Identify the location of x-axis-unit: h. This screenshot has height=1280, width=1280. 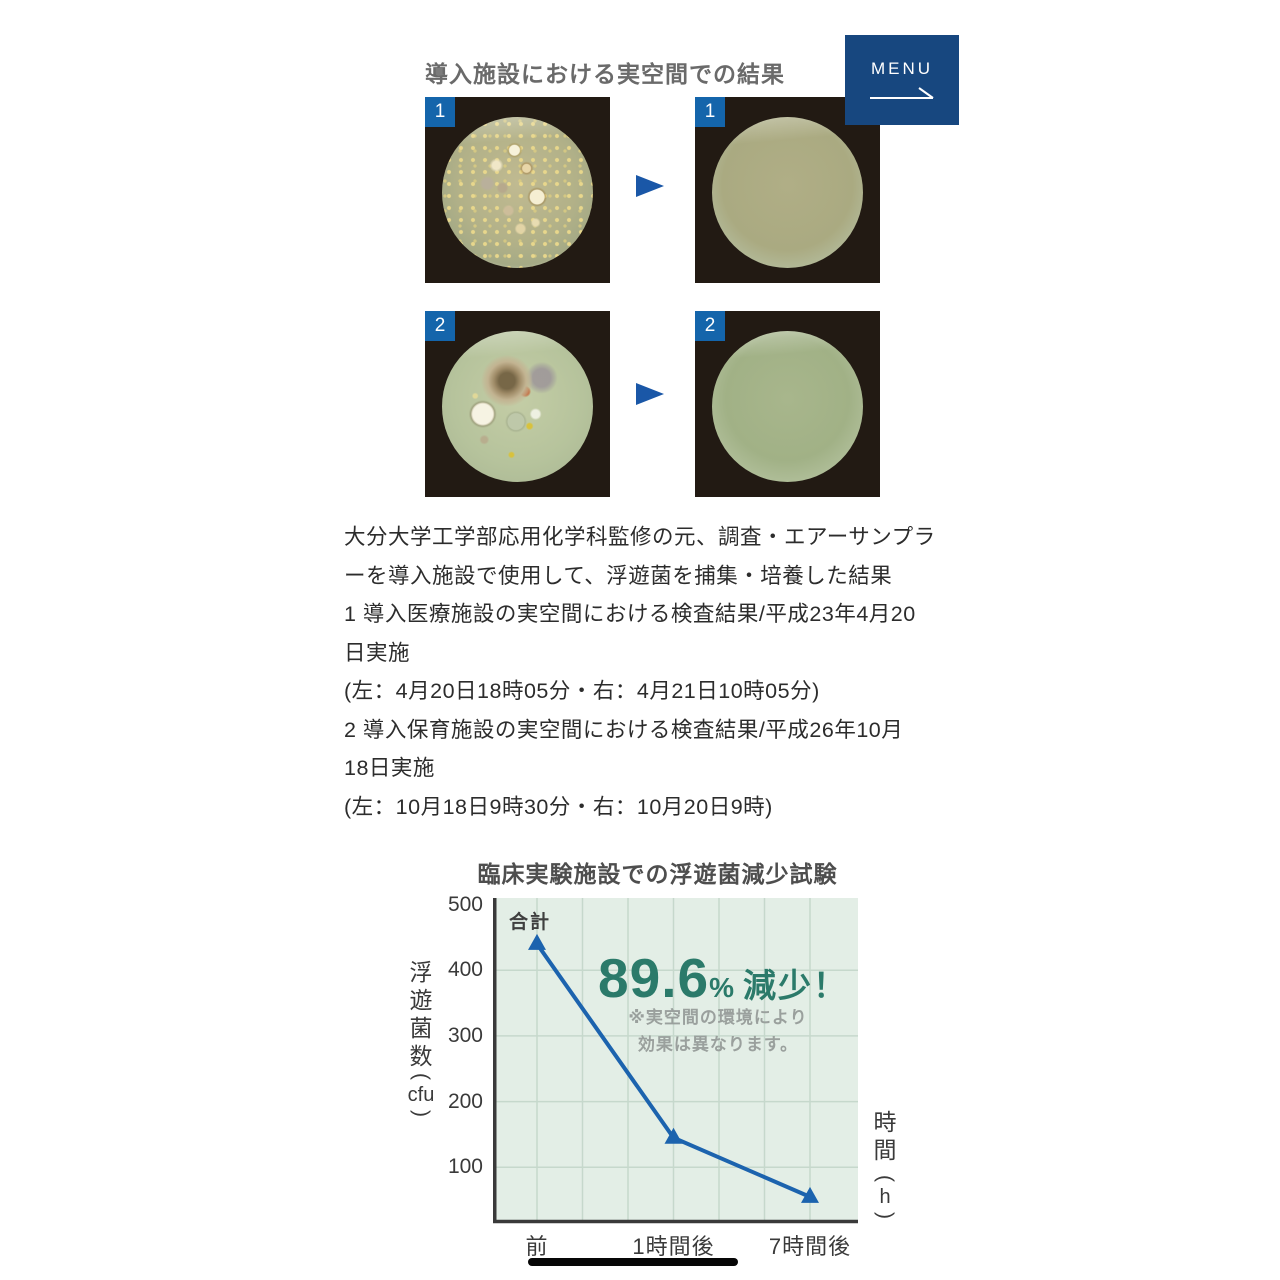
(885, 1197).